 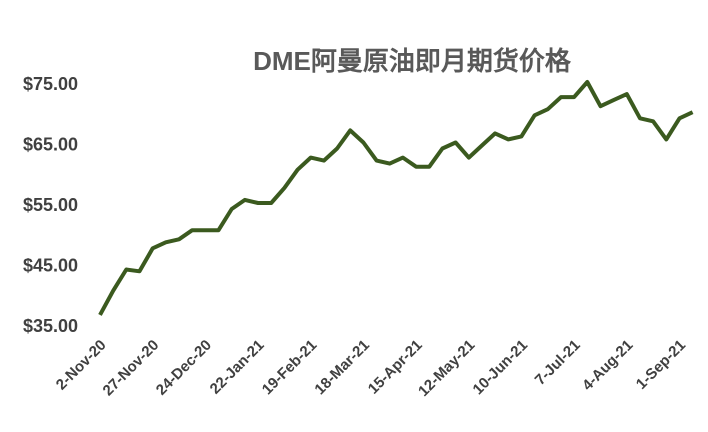 I want to click on x-tick-label: 7-Jul-21, so click(x=558, y=363).